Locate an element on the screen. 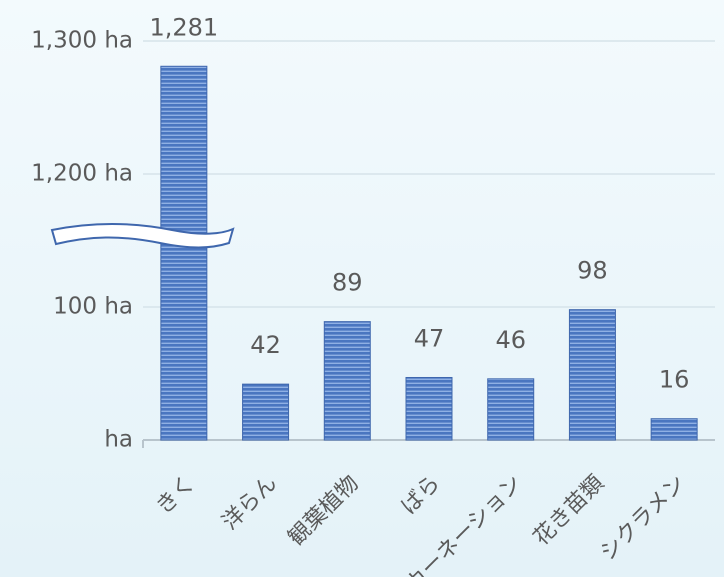  axis-break is located at coordinates (142, 236).